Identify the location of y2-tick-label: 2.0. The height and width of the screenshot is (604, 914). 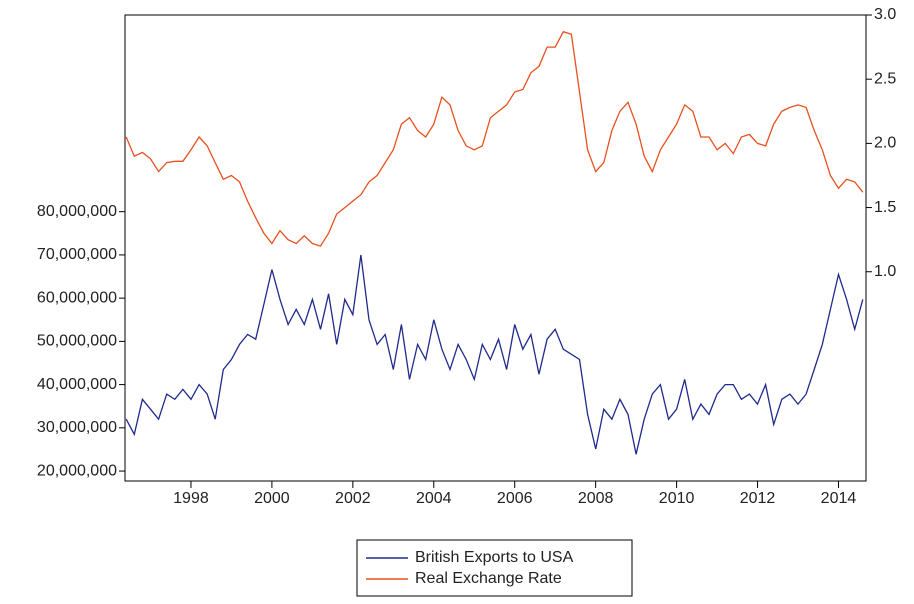
(885, 143).